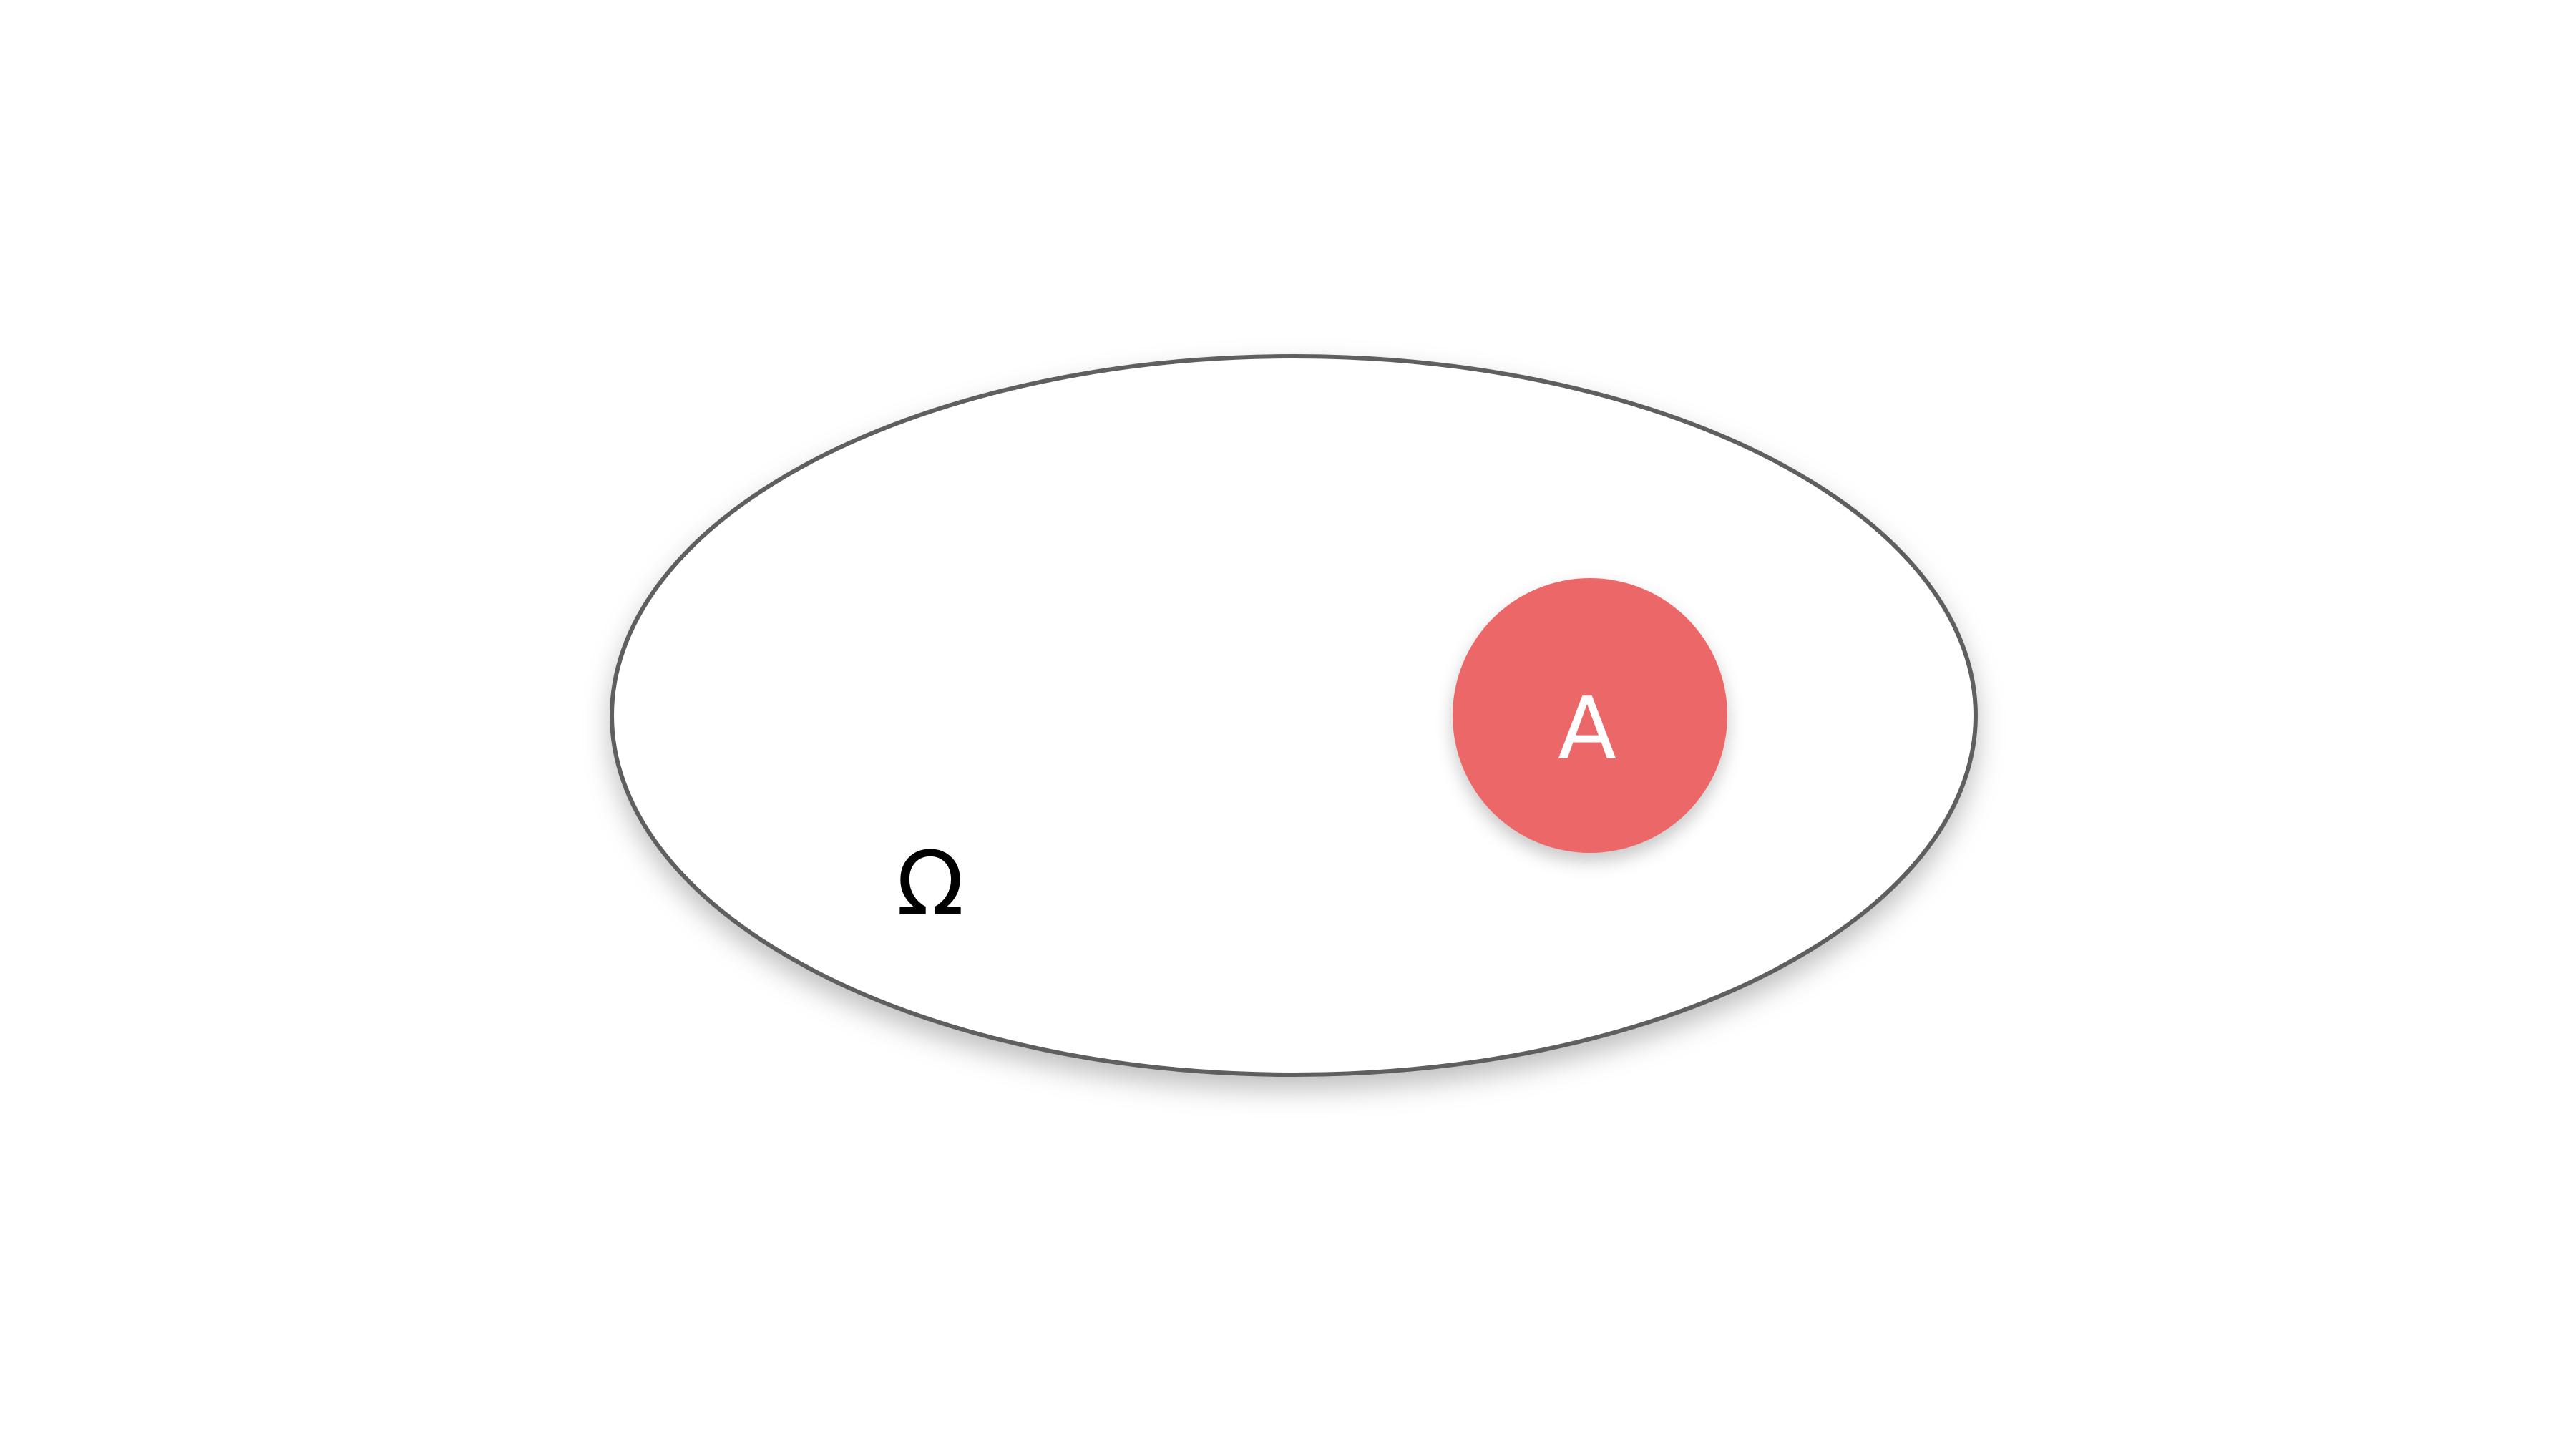 The width and height of the screenshot is (2576, 1431). Describe the element at coordinates (1587, 730) in the screenshot. I see `set-a-label: A` at that location.